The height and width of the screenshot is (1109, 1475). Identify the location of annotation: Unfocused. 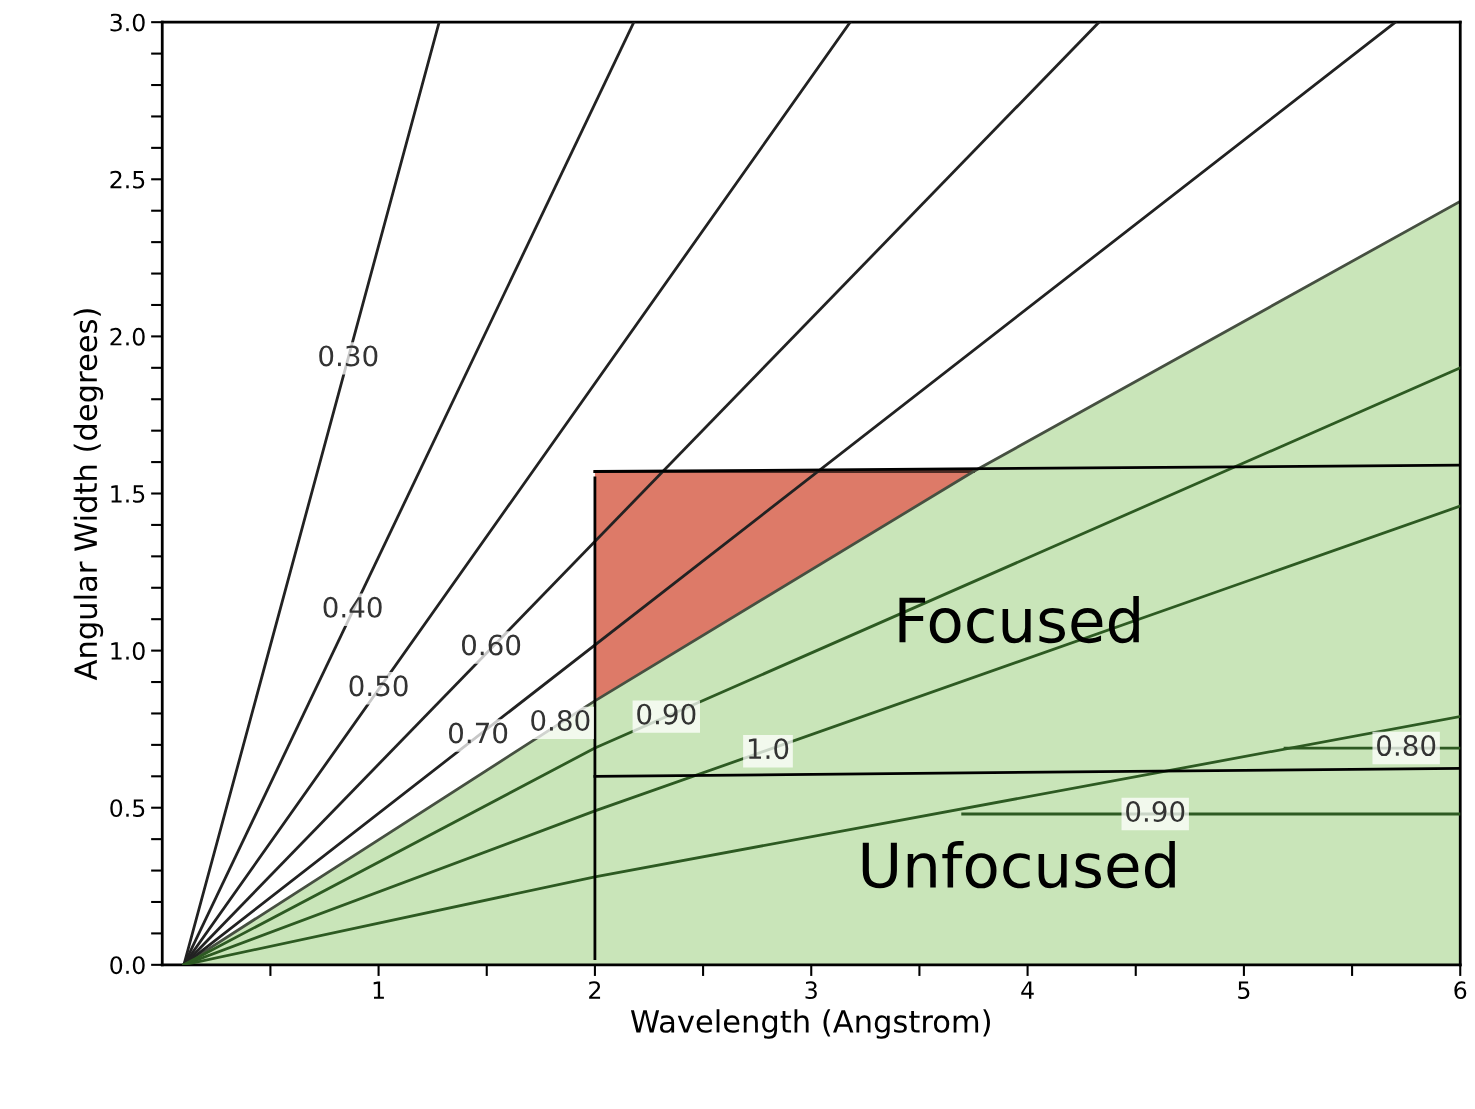
(1018, 864).